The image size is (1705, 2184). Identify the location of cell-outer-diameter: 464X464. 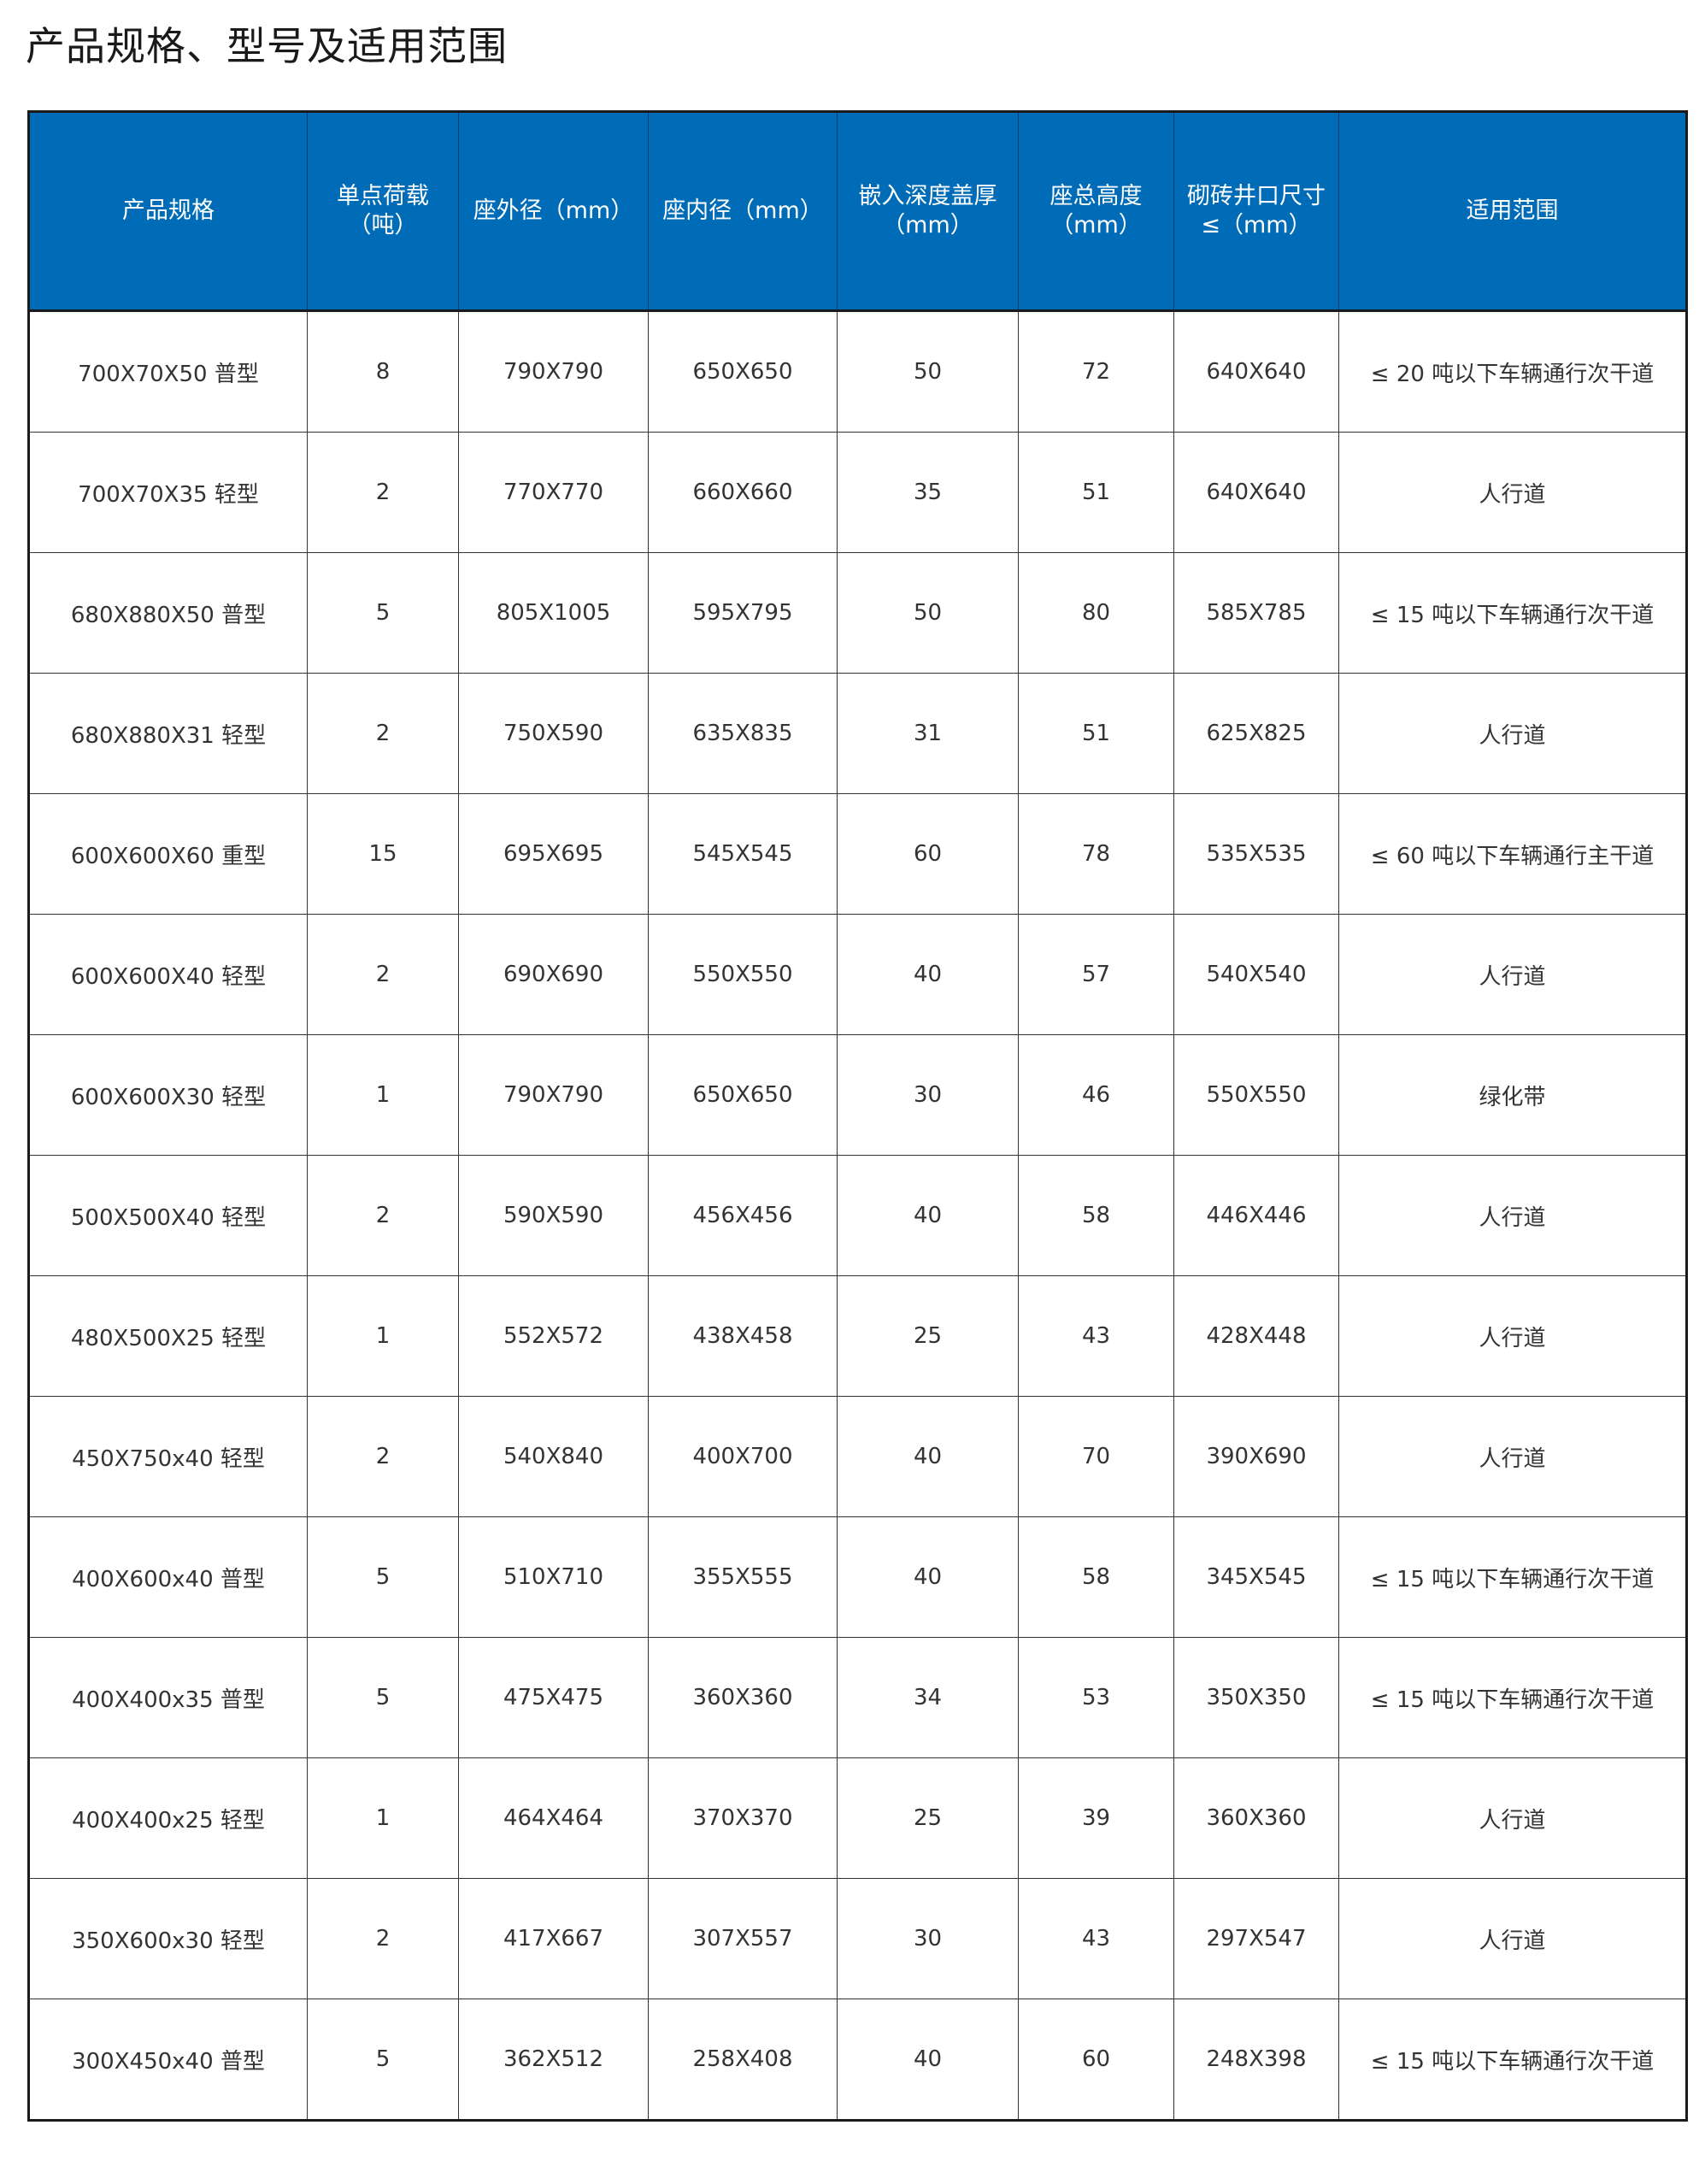
(553, 1818).